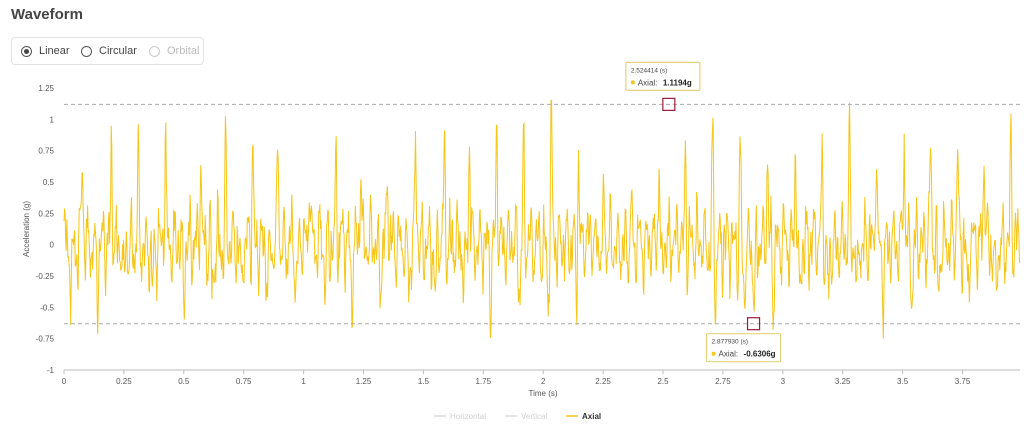 The image size is (1024, 431). What do you see at coordinates (760, 354) in the screenshot?
I see `tooltip-value: -0.6306g` at bounding box center [760, 354].